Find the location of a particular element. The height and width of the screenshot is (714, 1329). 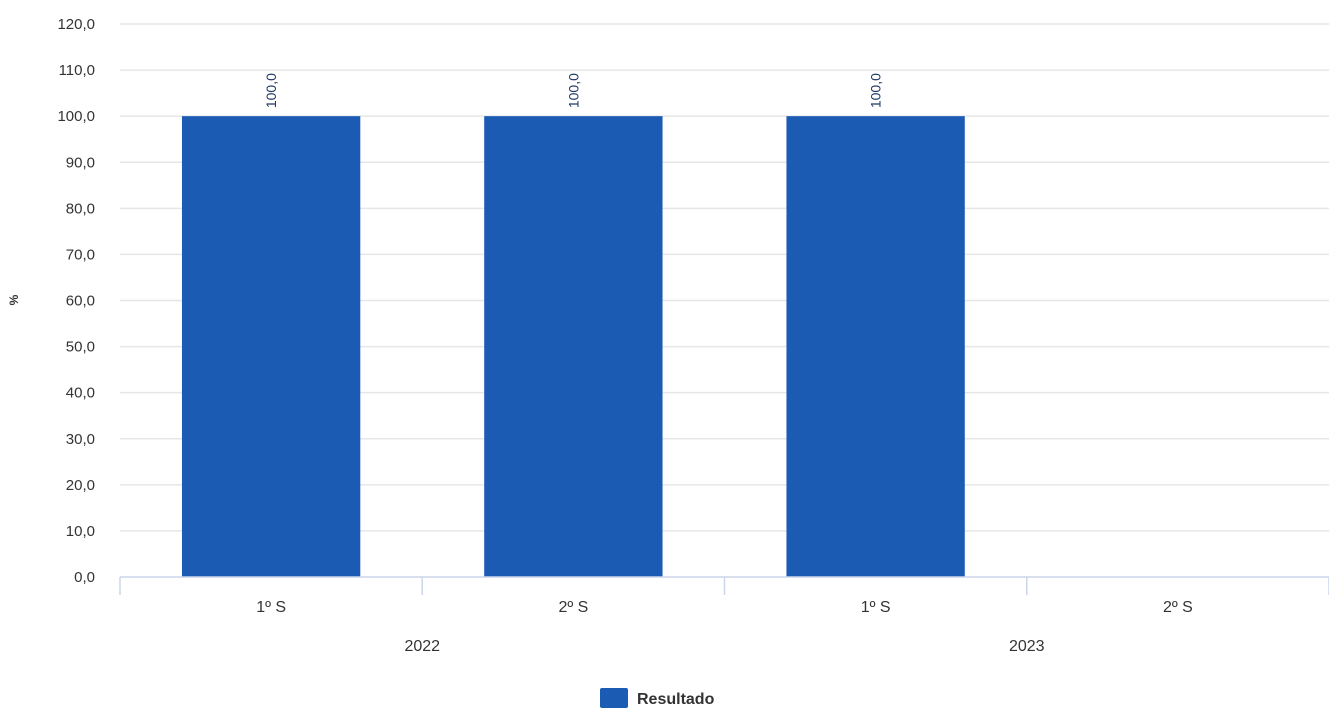

y-axis-title: % is located at coordinates (14, 299).